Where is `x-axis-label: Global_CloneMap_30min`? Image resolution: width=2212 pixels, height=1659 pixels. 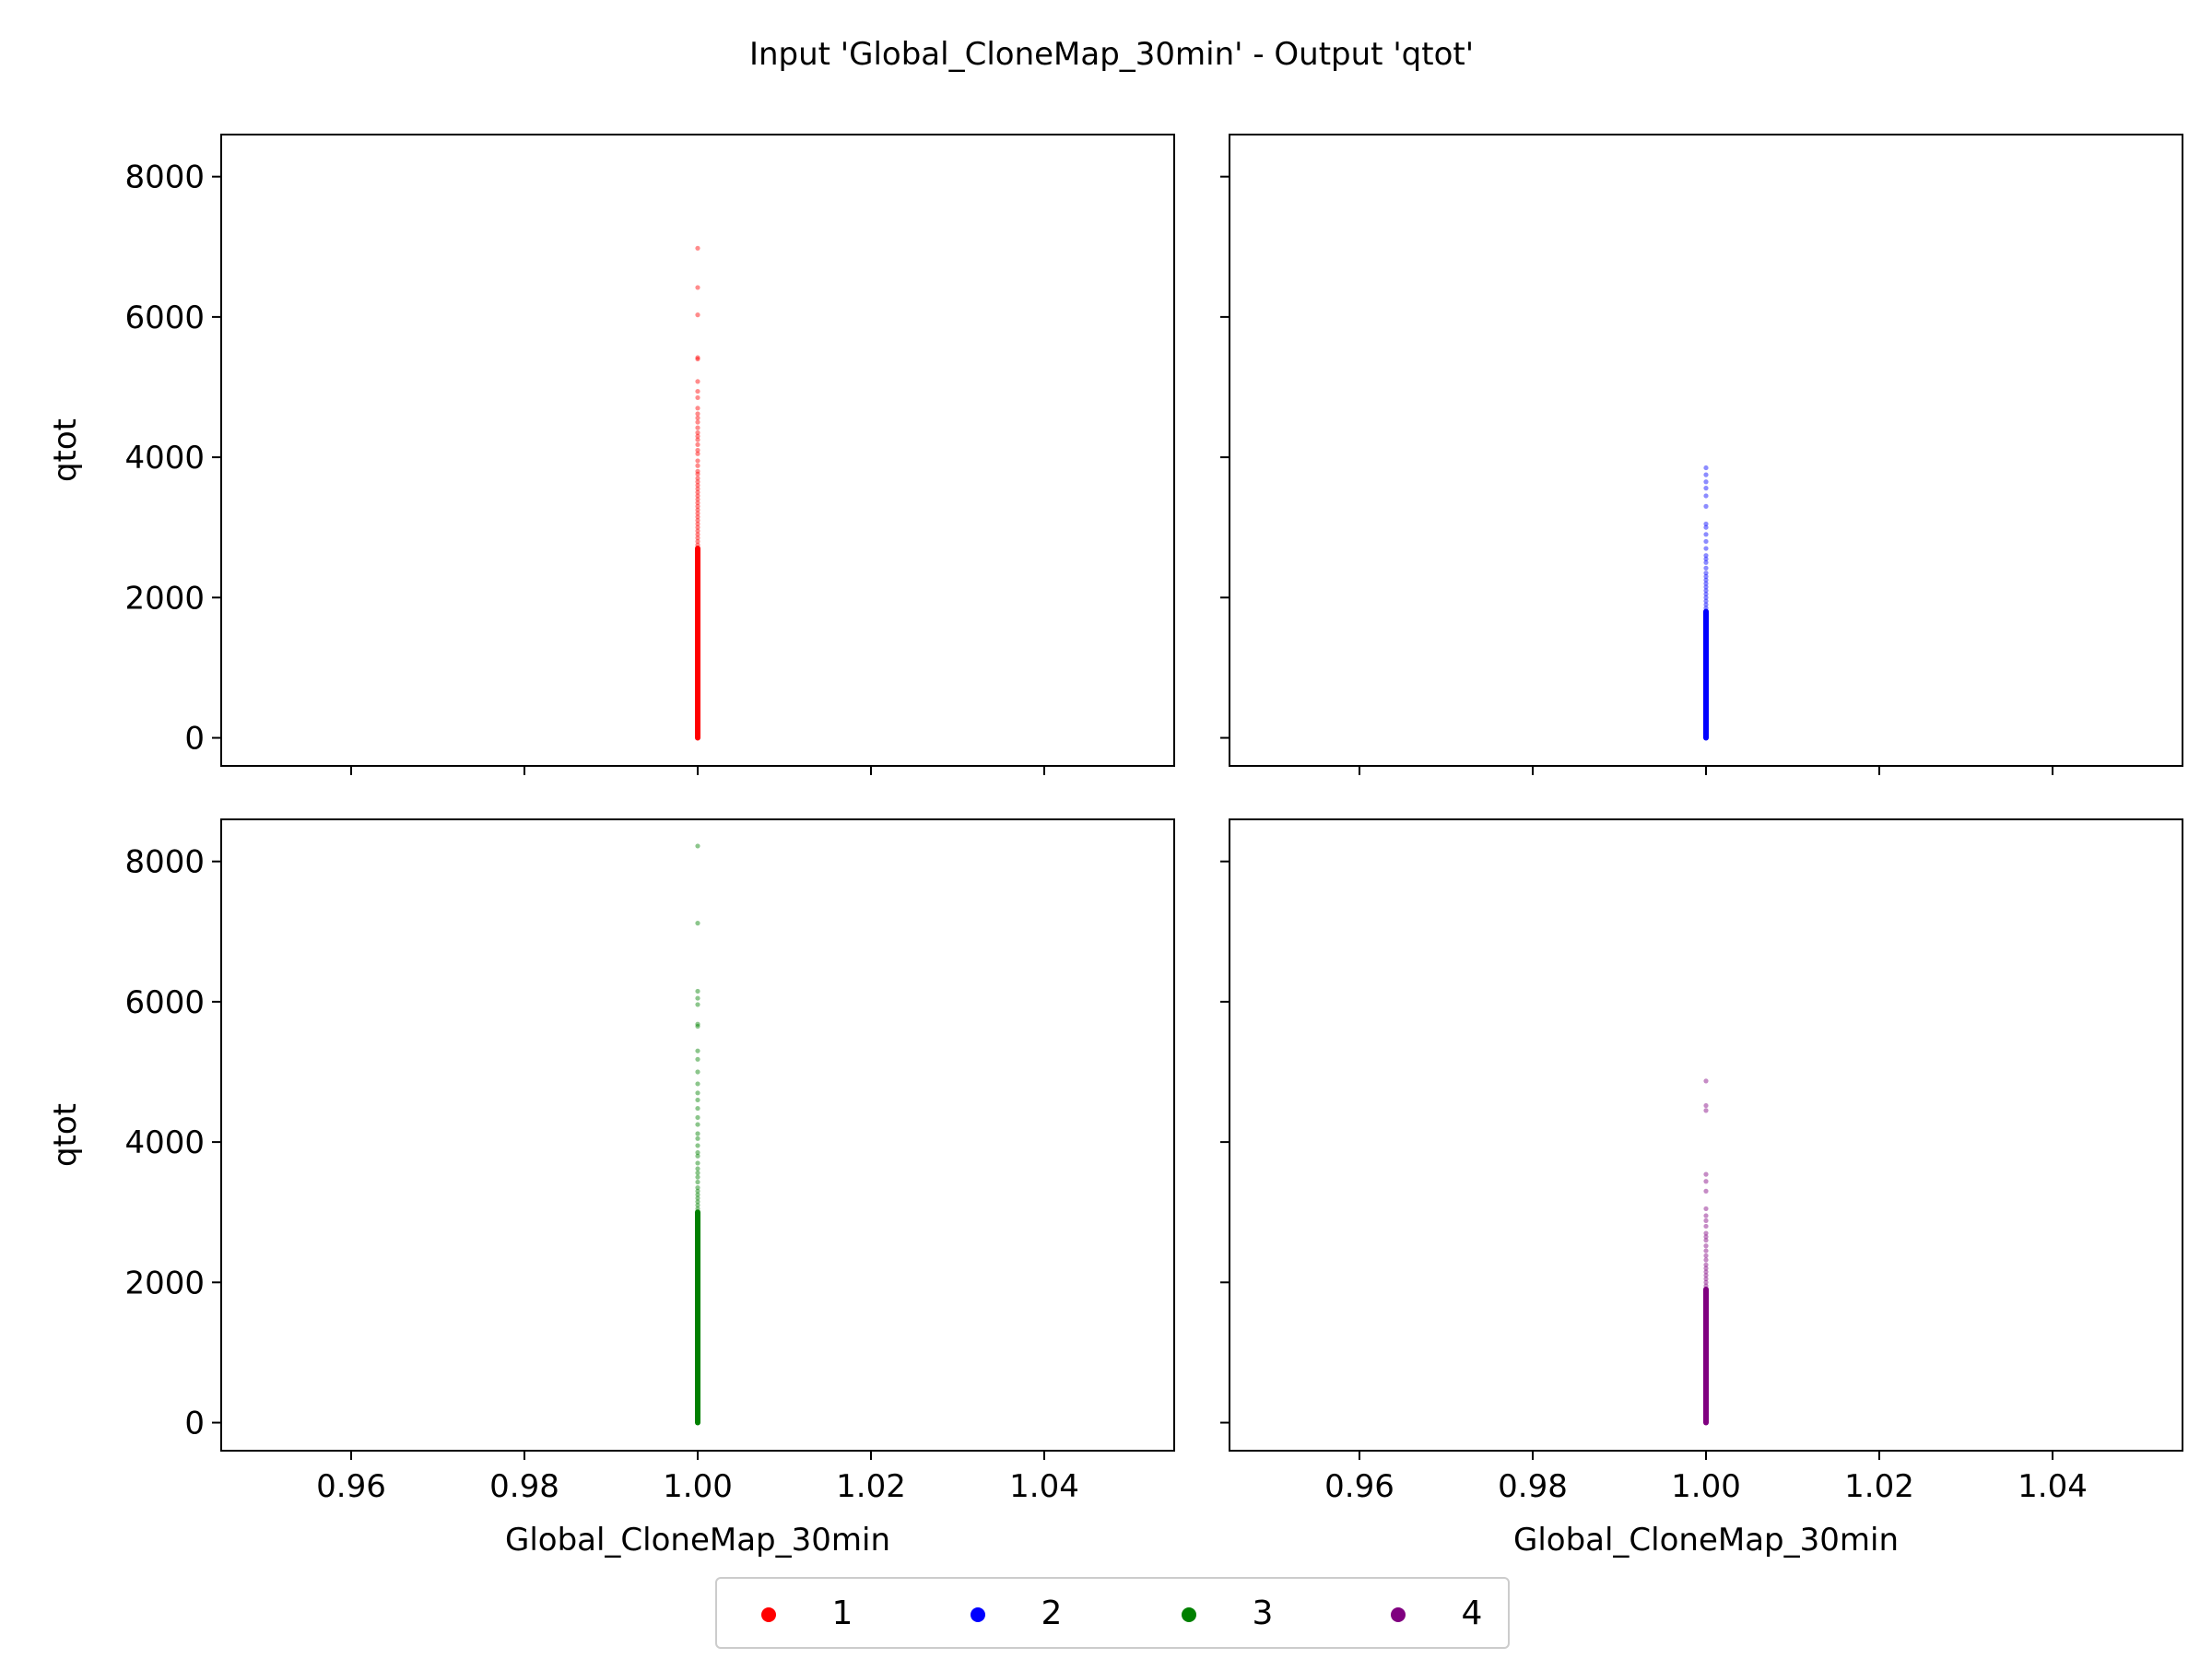 x-axis-label: Global_CloneMap_30min is located at coordinates (1706, 1540).